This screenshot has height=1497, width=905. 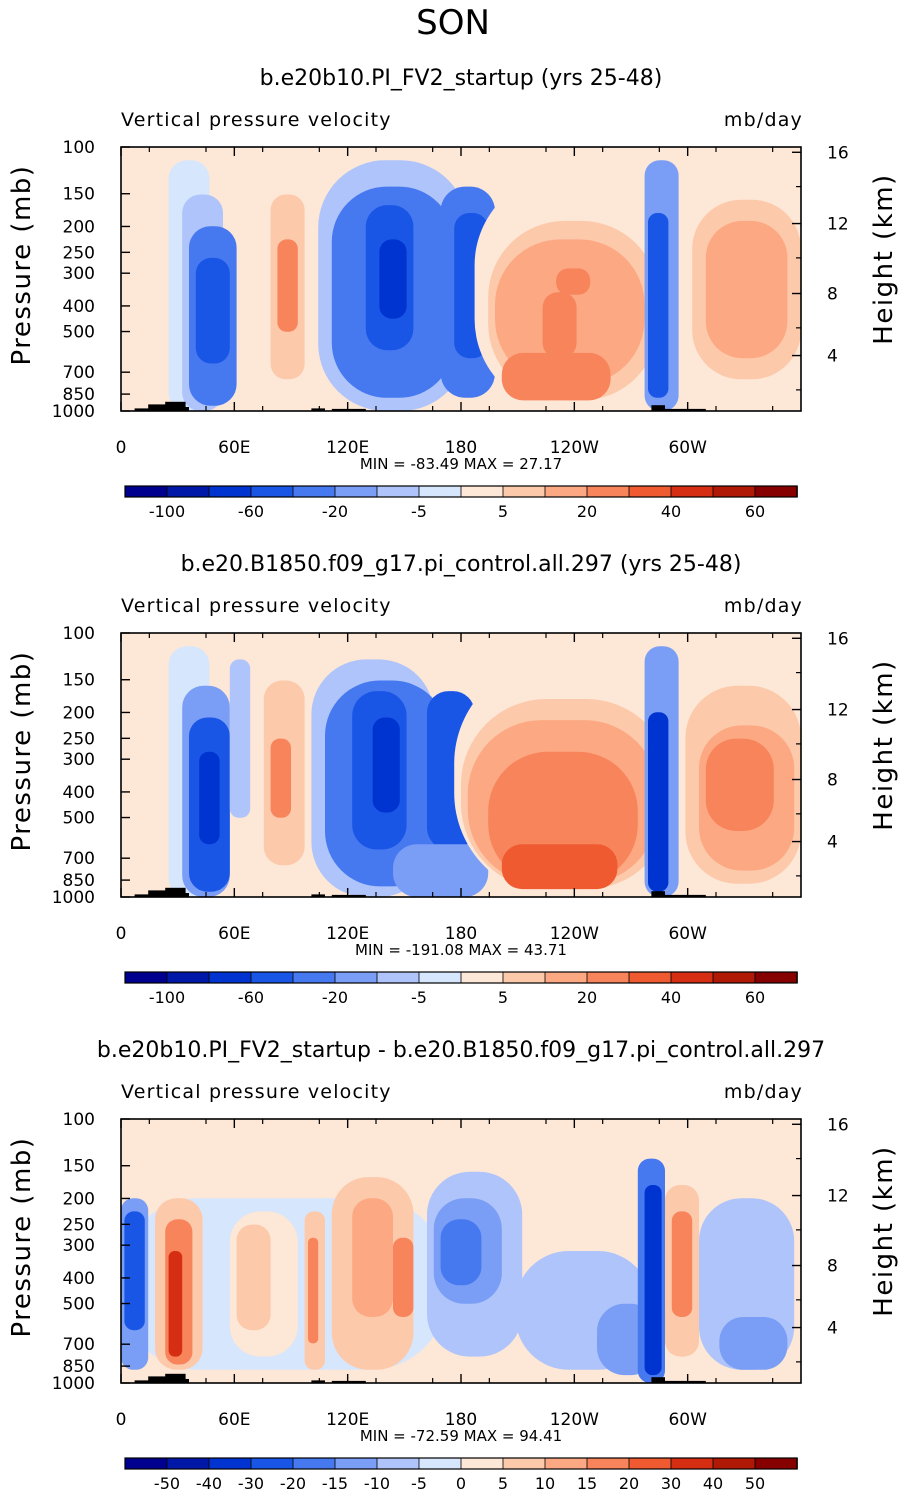 I want to click on y2-axis-title: Height (km), so click(x=884, y=258).